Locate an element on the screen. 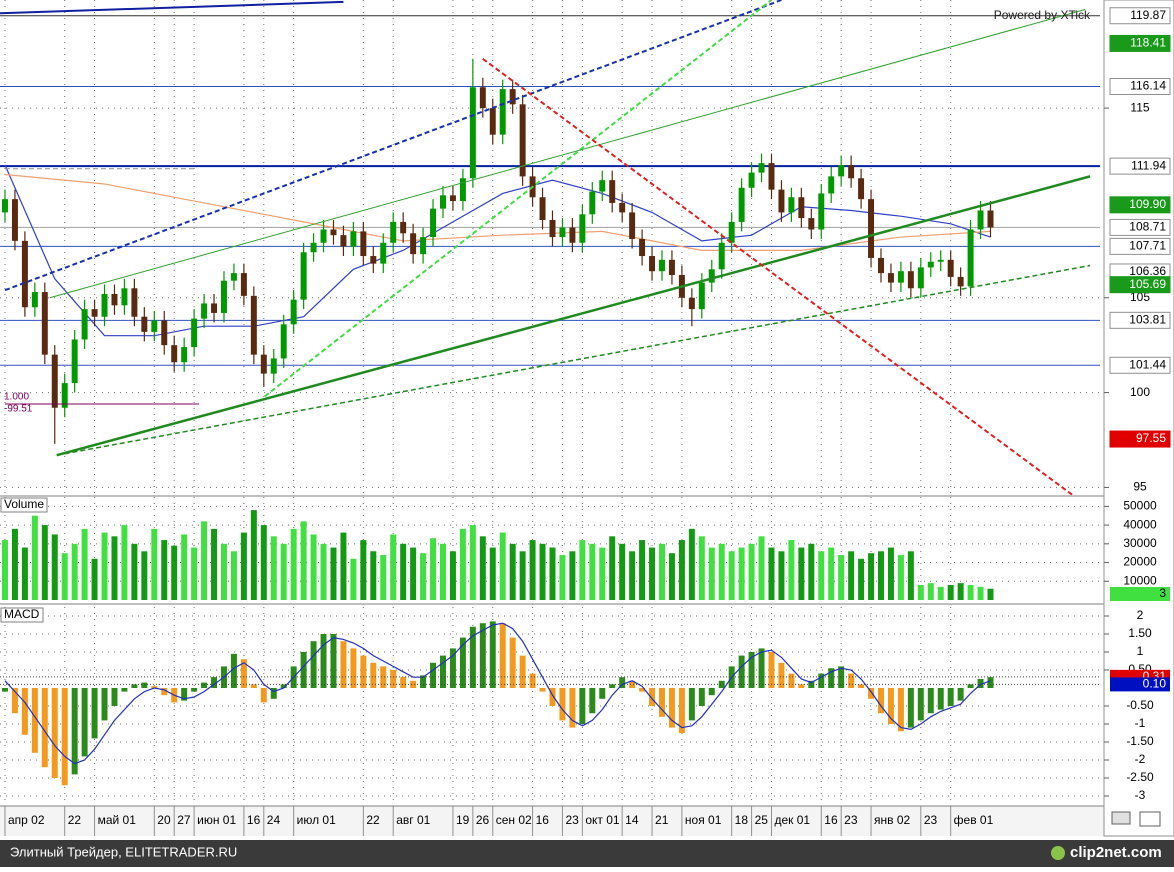 Image resolution: width=1174 pixels, height=872 pixels. x-tick-label: 27 is located at coordinates (184, 820).